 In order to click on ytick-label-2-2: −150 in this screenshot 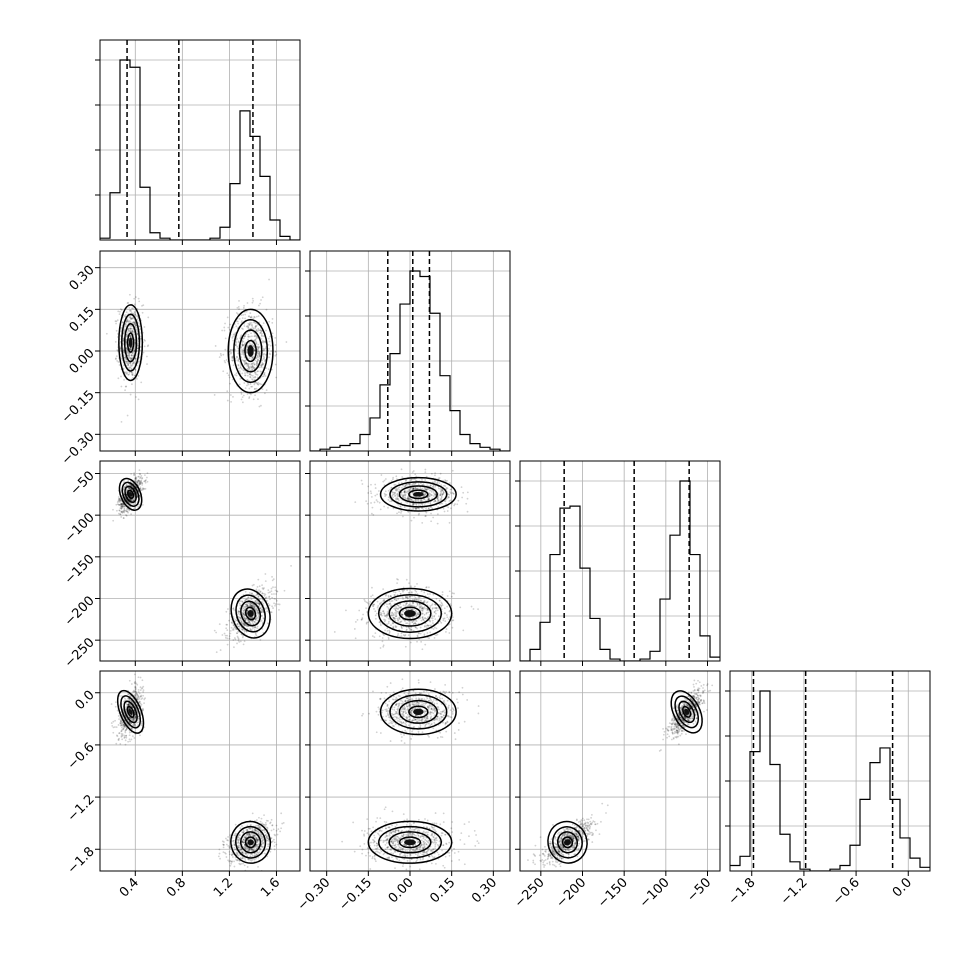, I will do `click(80, 570)`.